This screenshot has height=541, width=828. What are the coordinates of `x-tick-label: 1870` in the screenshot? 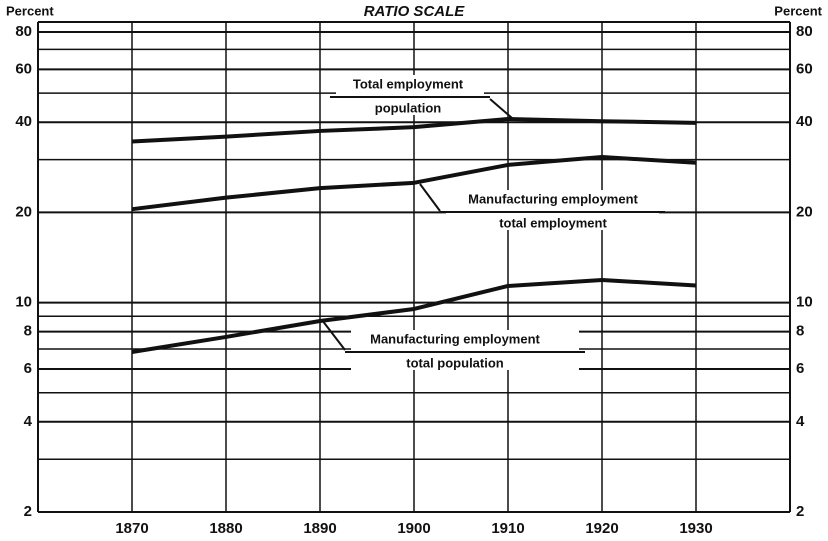 It's located at (131, 528).